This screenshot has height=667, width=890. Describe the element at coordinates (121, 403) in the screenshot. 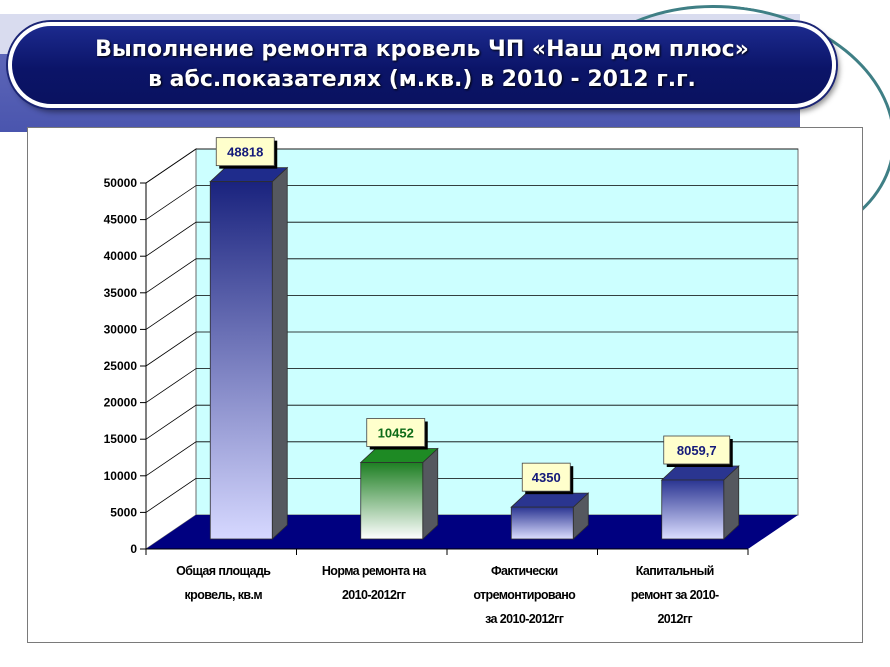

I see `y-tick-label: 20000` at that location.